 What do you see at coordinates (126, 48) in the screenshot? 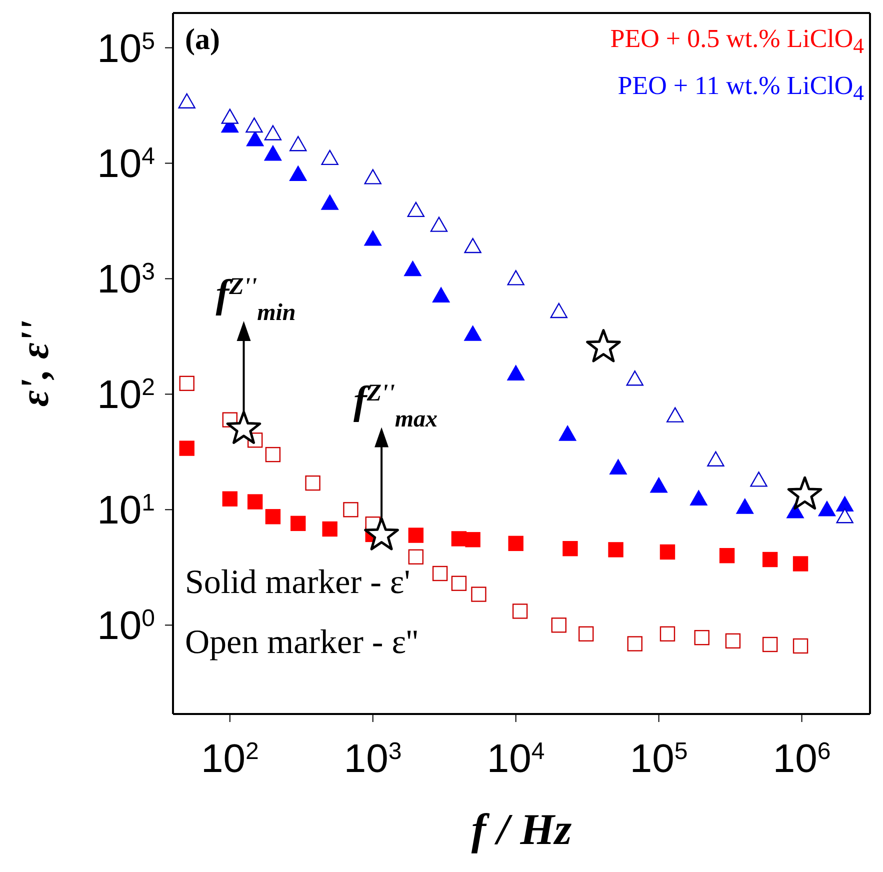
I see `y-tick-label: 10$^{5}$` at bounding box center [126, 48].